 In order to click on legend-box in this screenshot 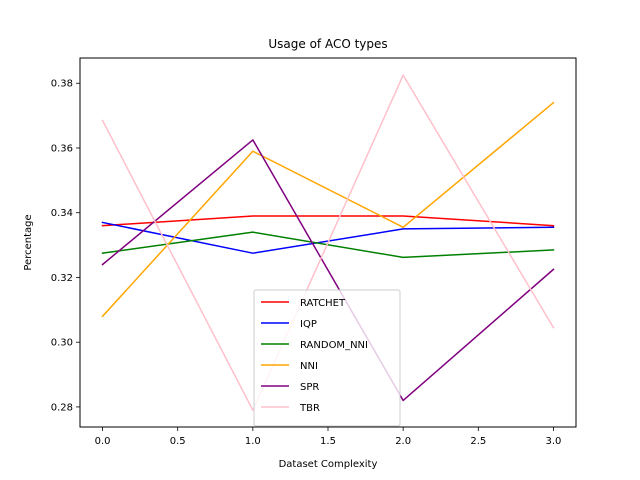, I will do `click(327, 358)`.